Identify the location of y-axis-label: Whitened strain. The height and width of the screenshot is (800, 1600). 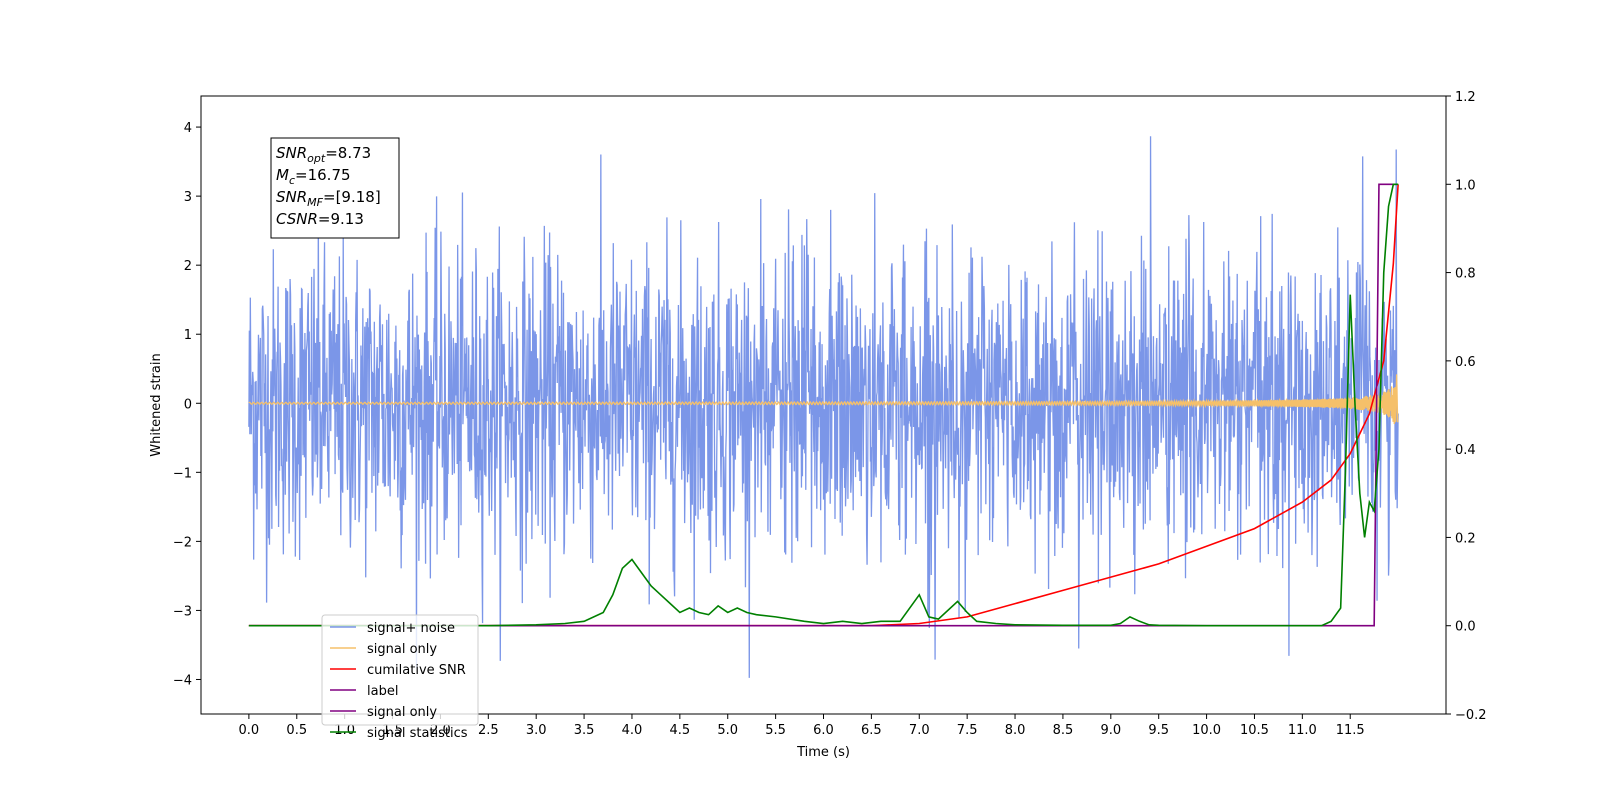
(156, 404).